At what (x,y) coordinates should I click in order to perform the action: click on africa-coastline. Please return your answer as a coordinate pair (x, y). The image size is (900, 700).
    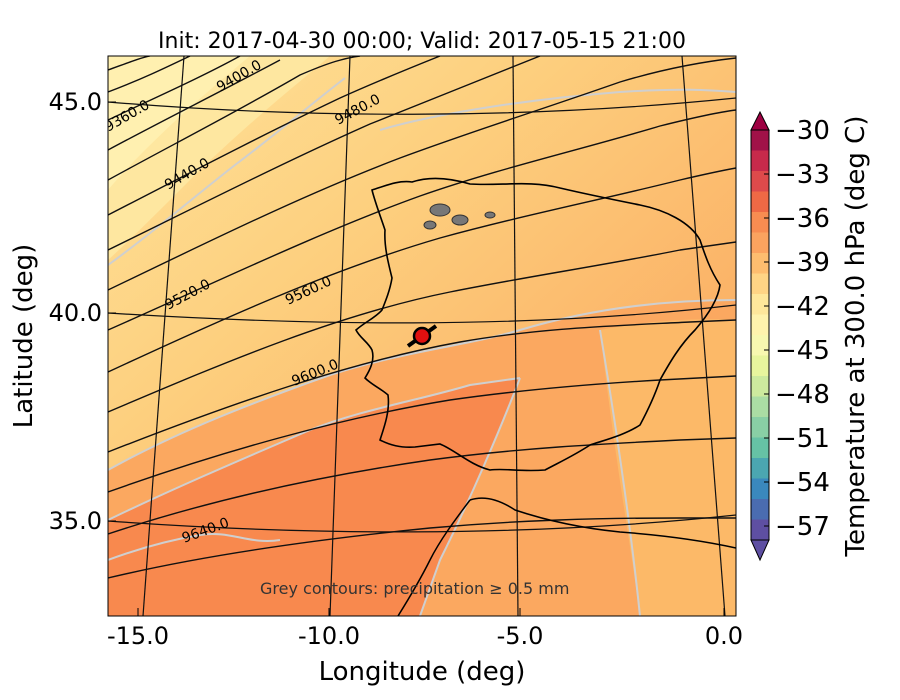
    Looking at the image, I should click on (602, 523).